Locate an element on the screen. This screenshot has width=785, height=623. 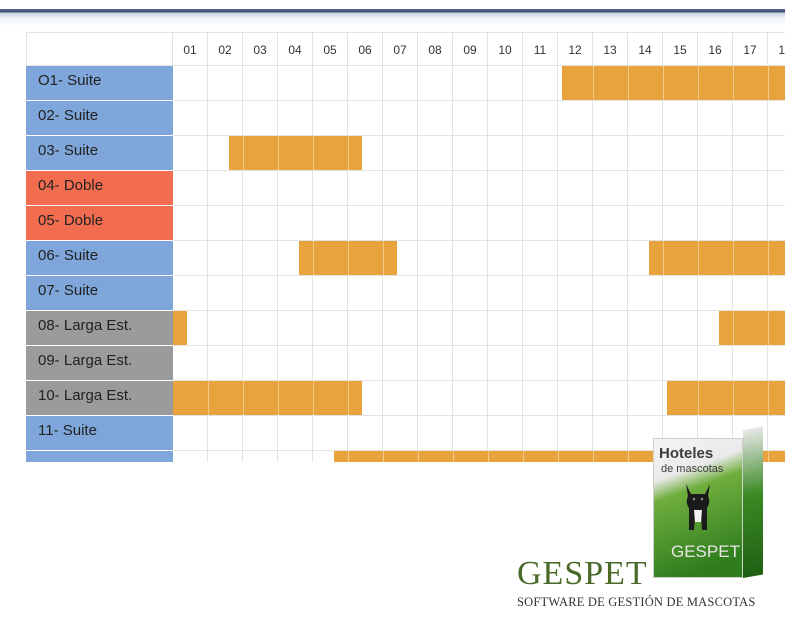
room-label is located at coordinates (99, 456).